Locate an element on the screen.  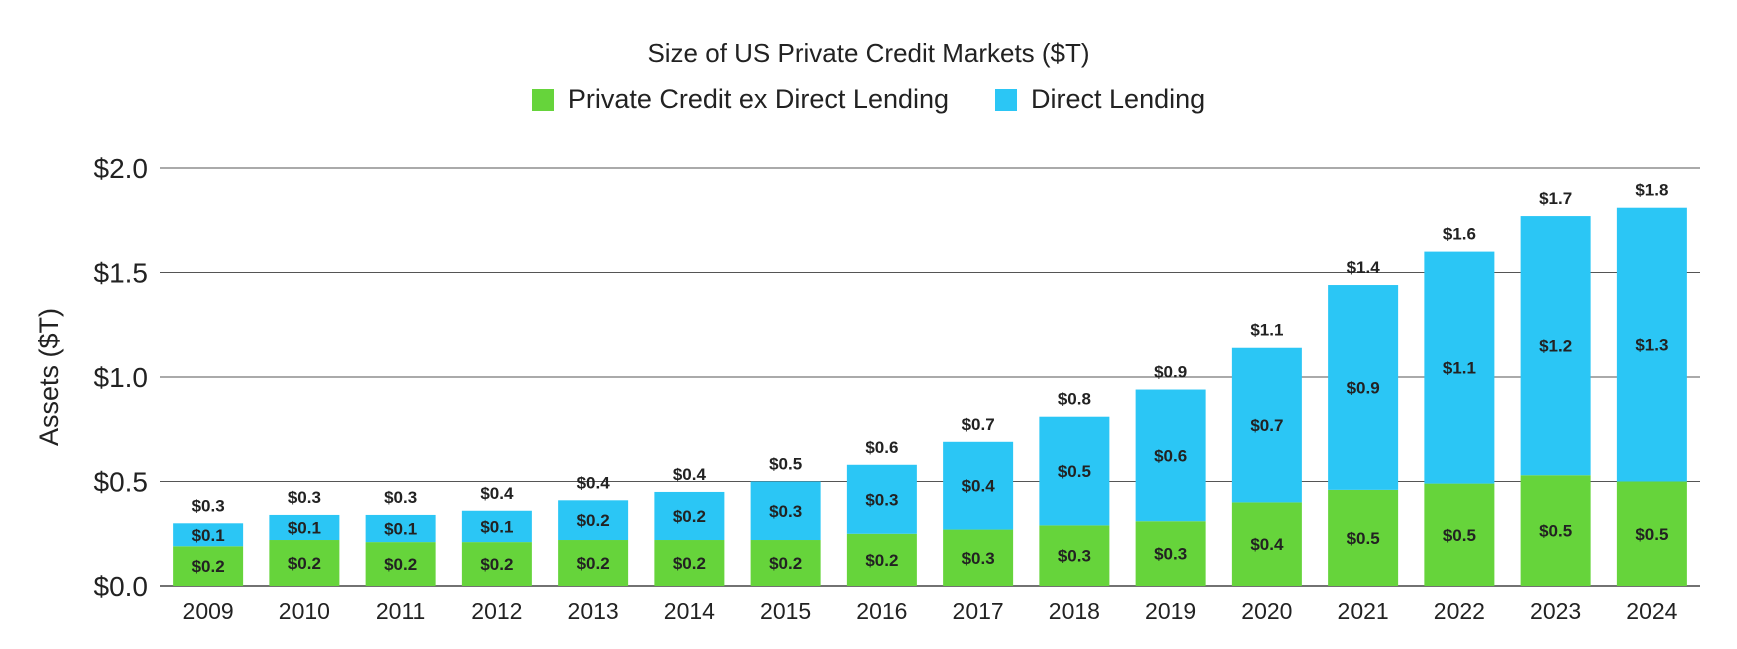
bar-total-label: $1.8 is located at coordinates (1651, 190).